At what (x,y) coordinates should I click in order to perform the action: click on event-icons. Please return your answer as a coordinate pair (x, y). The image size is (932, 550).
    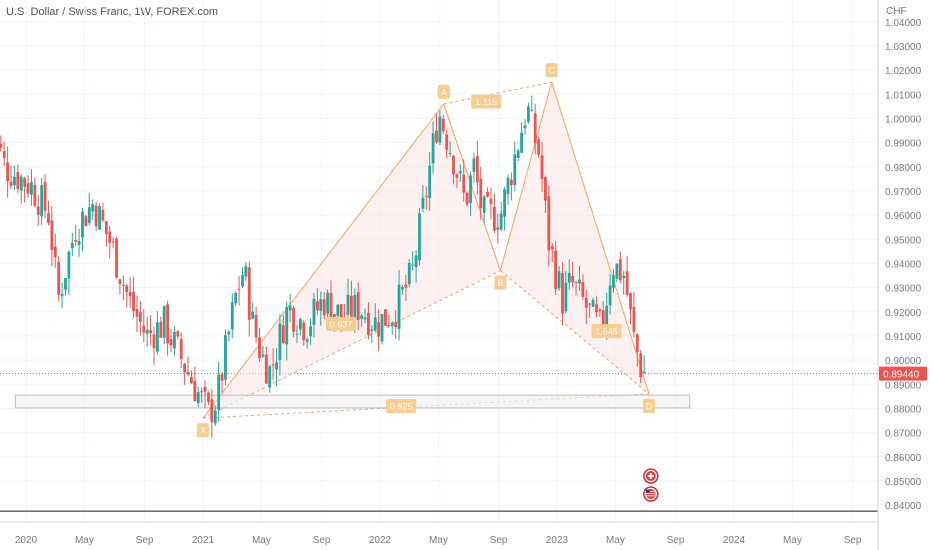
    Looking at the image, I should click on (651, 485).